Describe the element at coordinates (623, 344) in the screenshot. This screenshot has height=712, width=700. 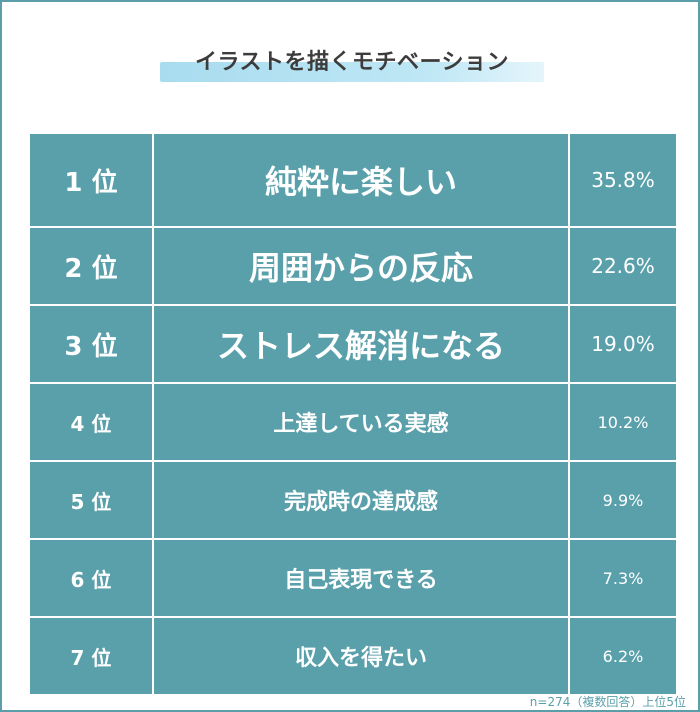
I see `percent-cell: 19.0%` at that location.